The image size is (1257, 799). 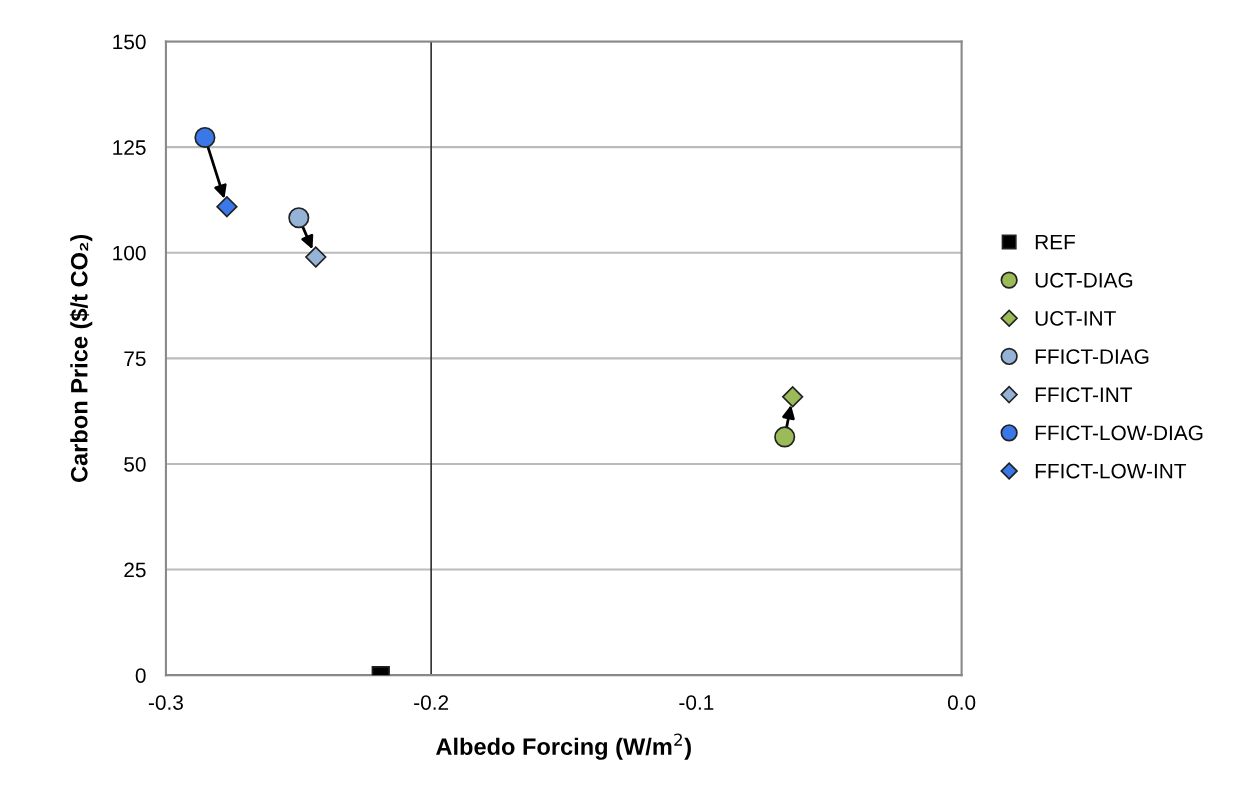 What do you see at coordinates (1084, 280) in the screenshot?
I see `legend-label: UCT-DIAG` at bounding box center [1084, 280].